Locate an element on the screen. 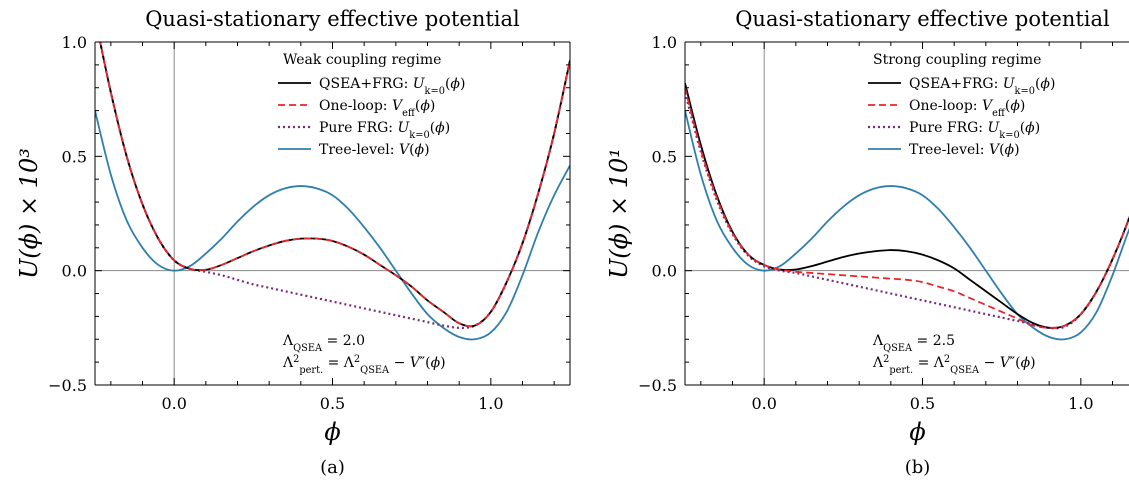  y-axis-label: U(ϕ) × 10¹ is located at coordinates (619, 213).